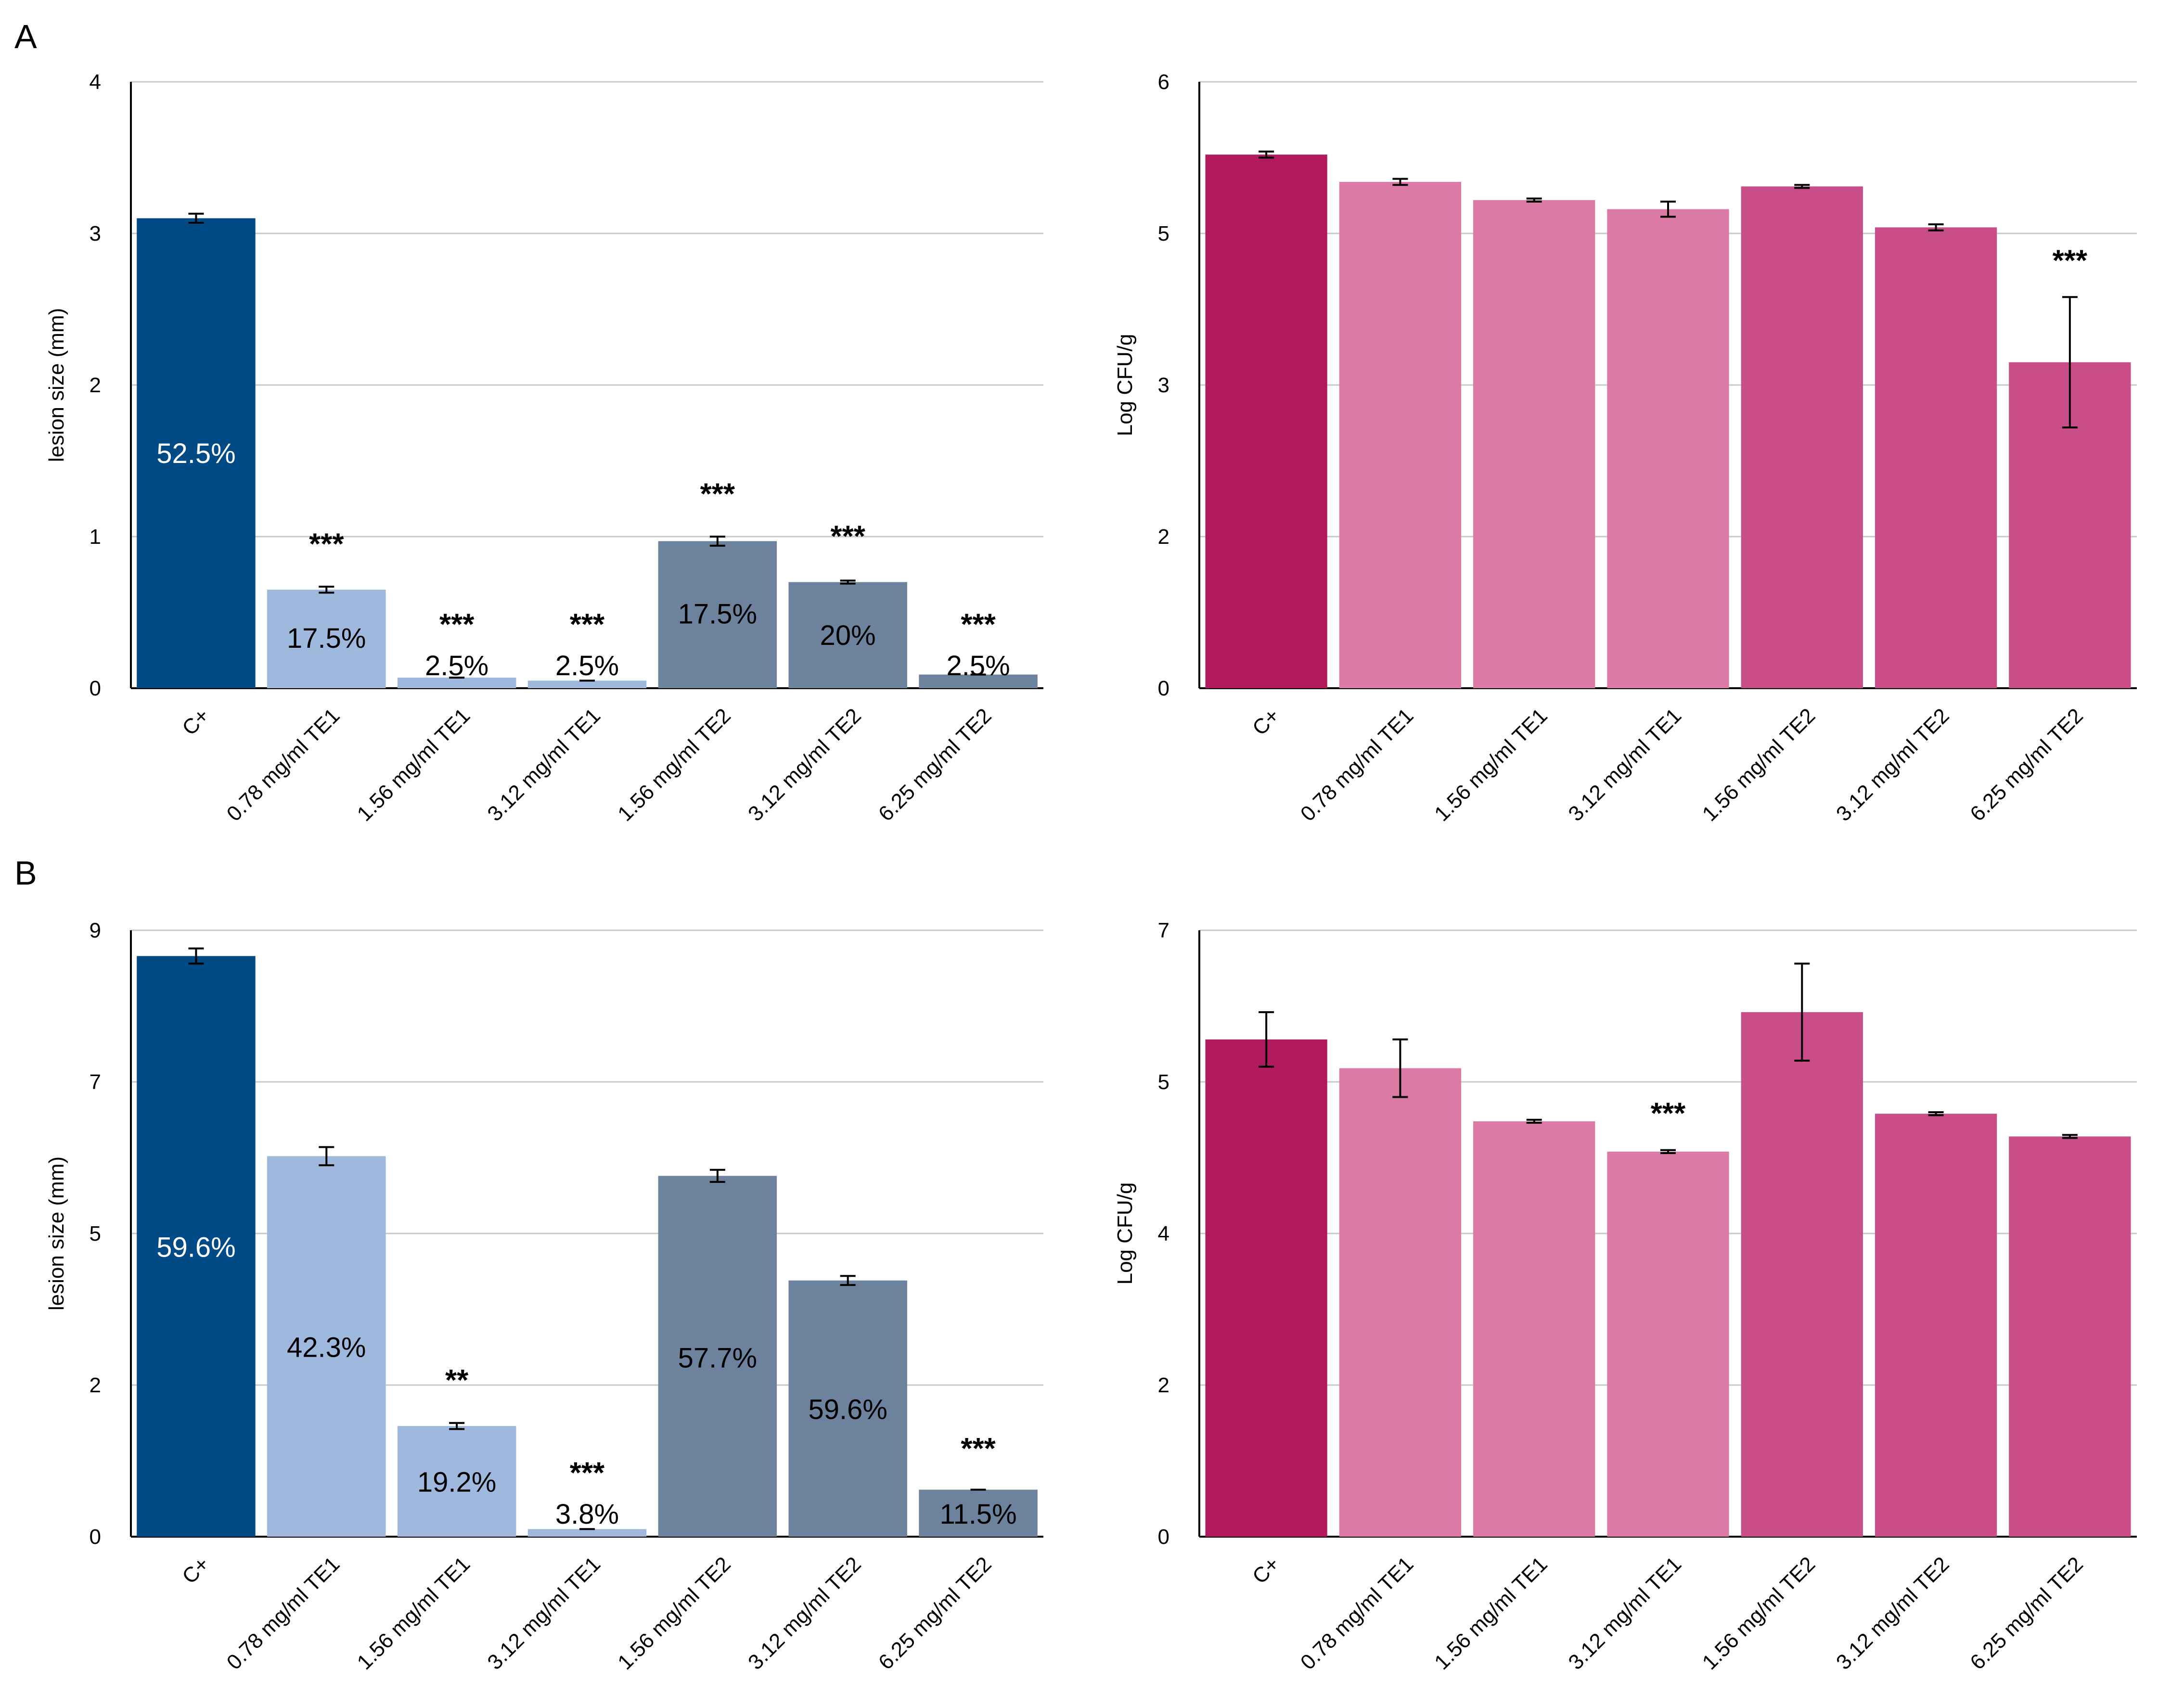 This screenshot has width=2184, height=1695. I want to click on y-tick-label: 3, so click(96, 233).